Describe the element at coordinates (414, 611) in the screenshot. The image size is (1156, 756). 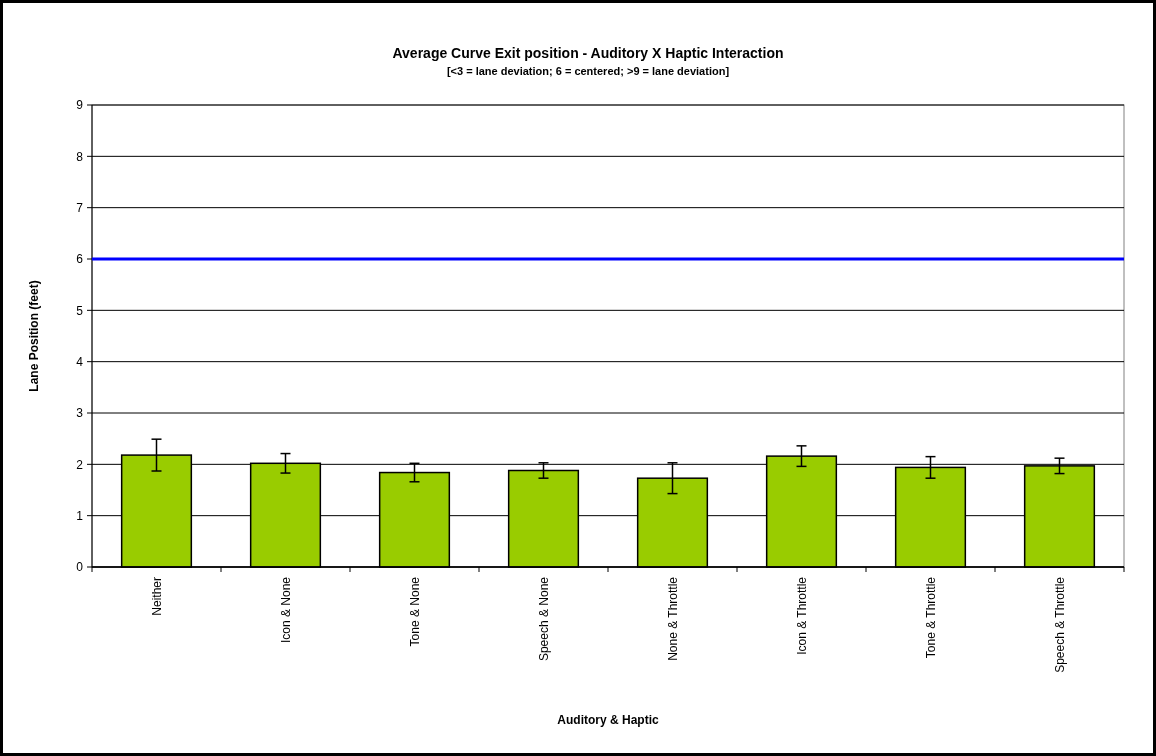
I see `x-tick-label: Tone & None` at that location.